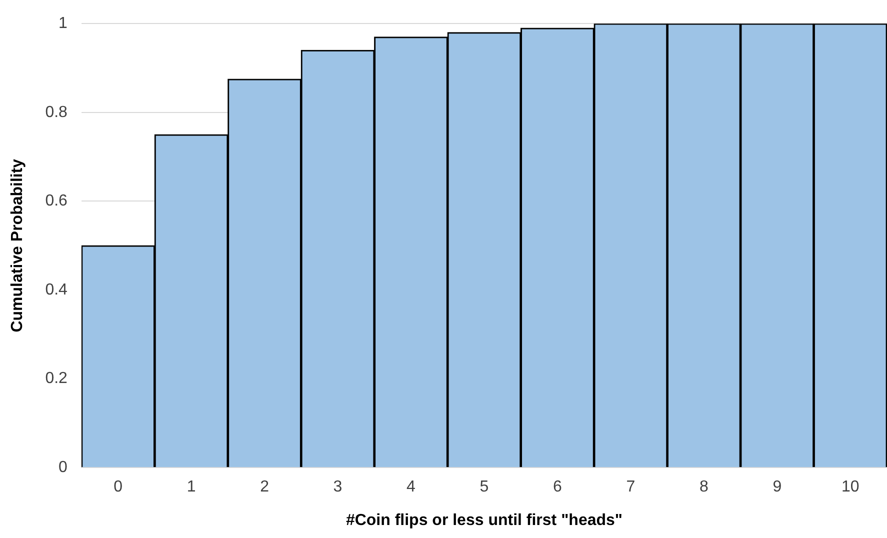 The width and height of the screenshot is (887, 538). I want to click on y-axis-title: Cumulative Probability, so click(17, 245).